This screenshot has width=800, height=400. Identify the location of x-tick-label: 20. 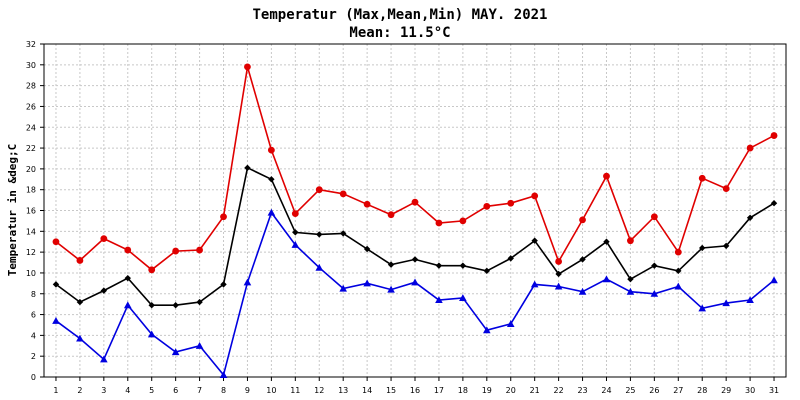
(511, 390).